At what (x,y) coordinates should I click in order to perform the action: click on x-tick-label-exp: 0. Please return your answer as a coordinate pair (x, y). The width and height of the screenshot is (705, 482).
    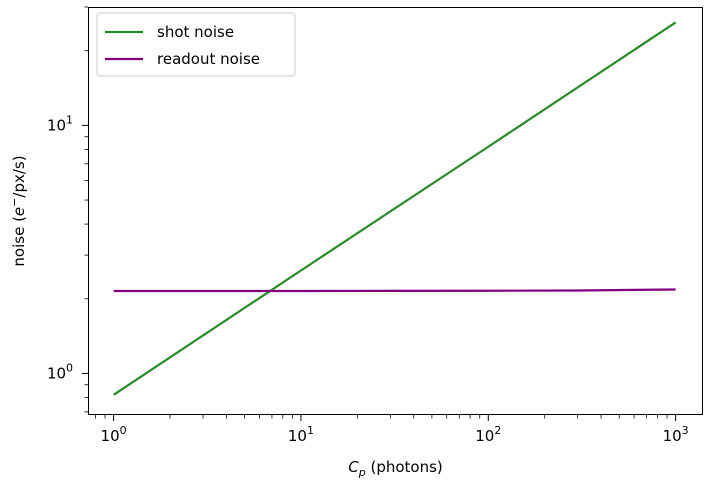
    Looking at the image, I should click on (123, 430).